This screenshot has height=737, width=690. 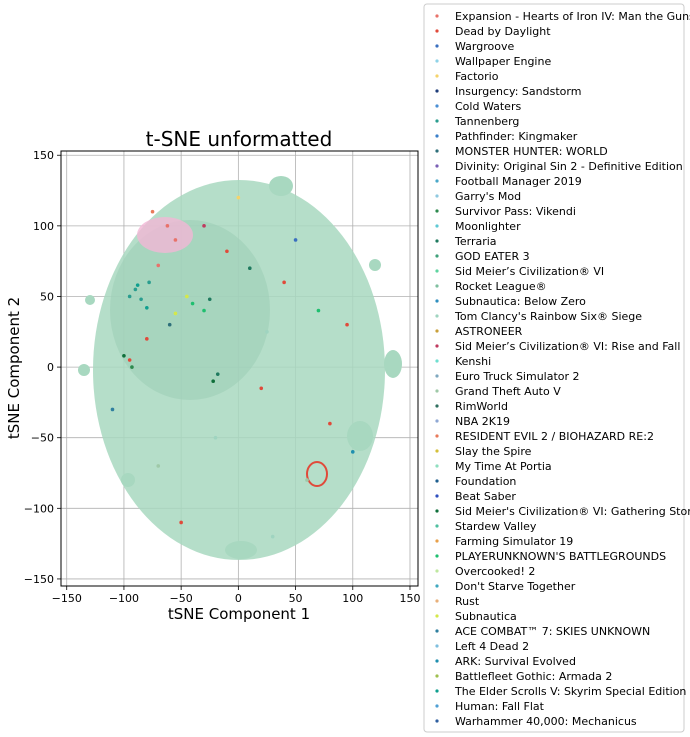 I want to click on legend-label: NBA 2K19, so click(x=482, y=421).